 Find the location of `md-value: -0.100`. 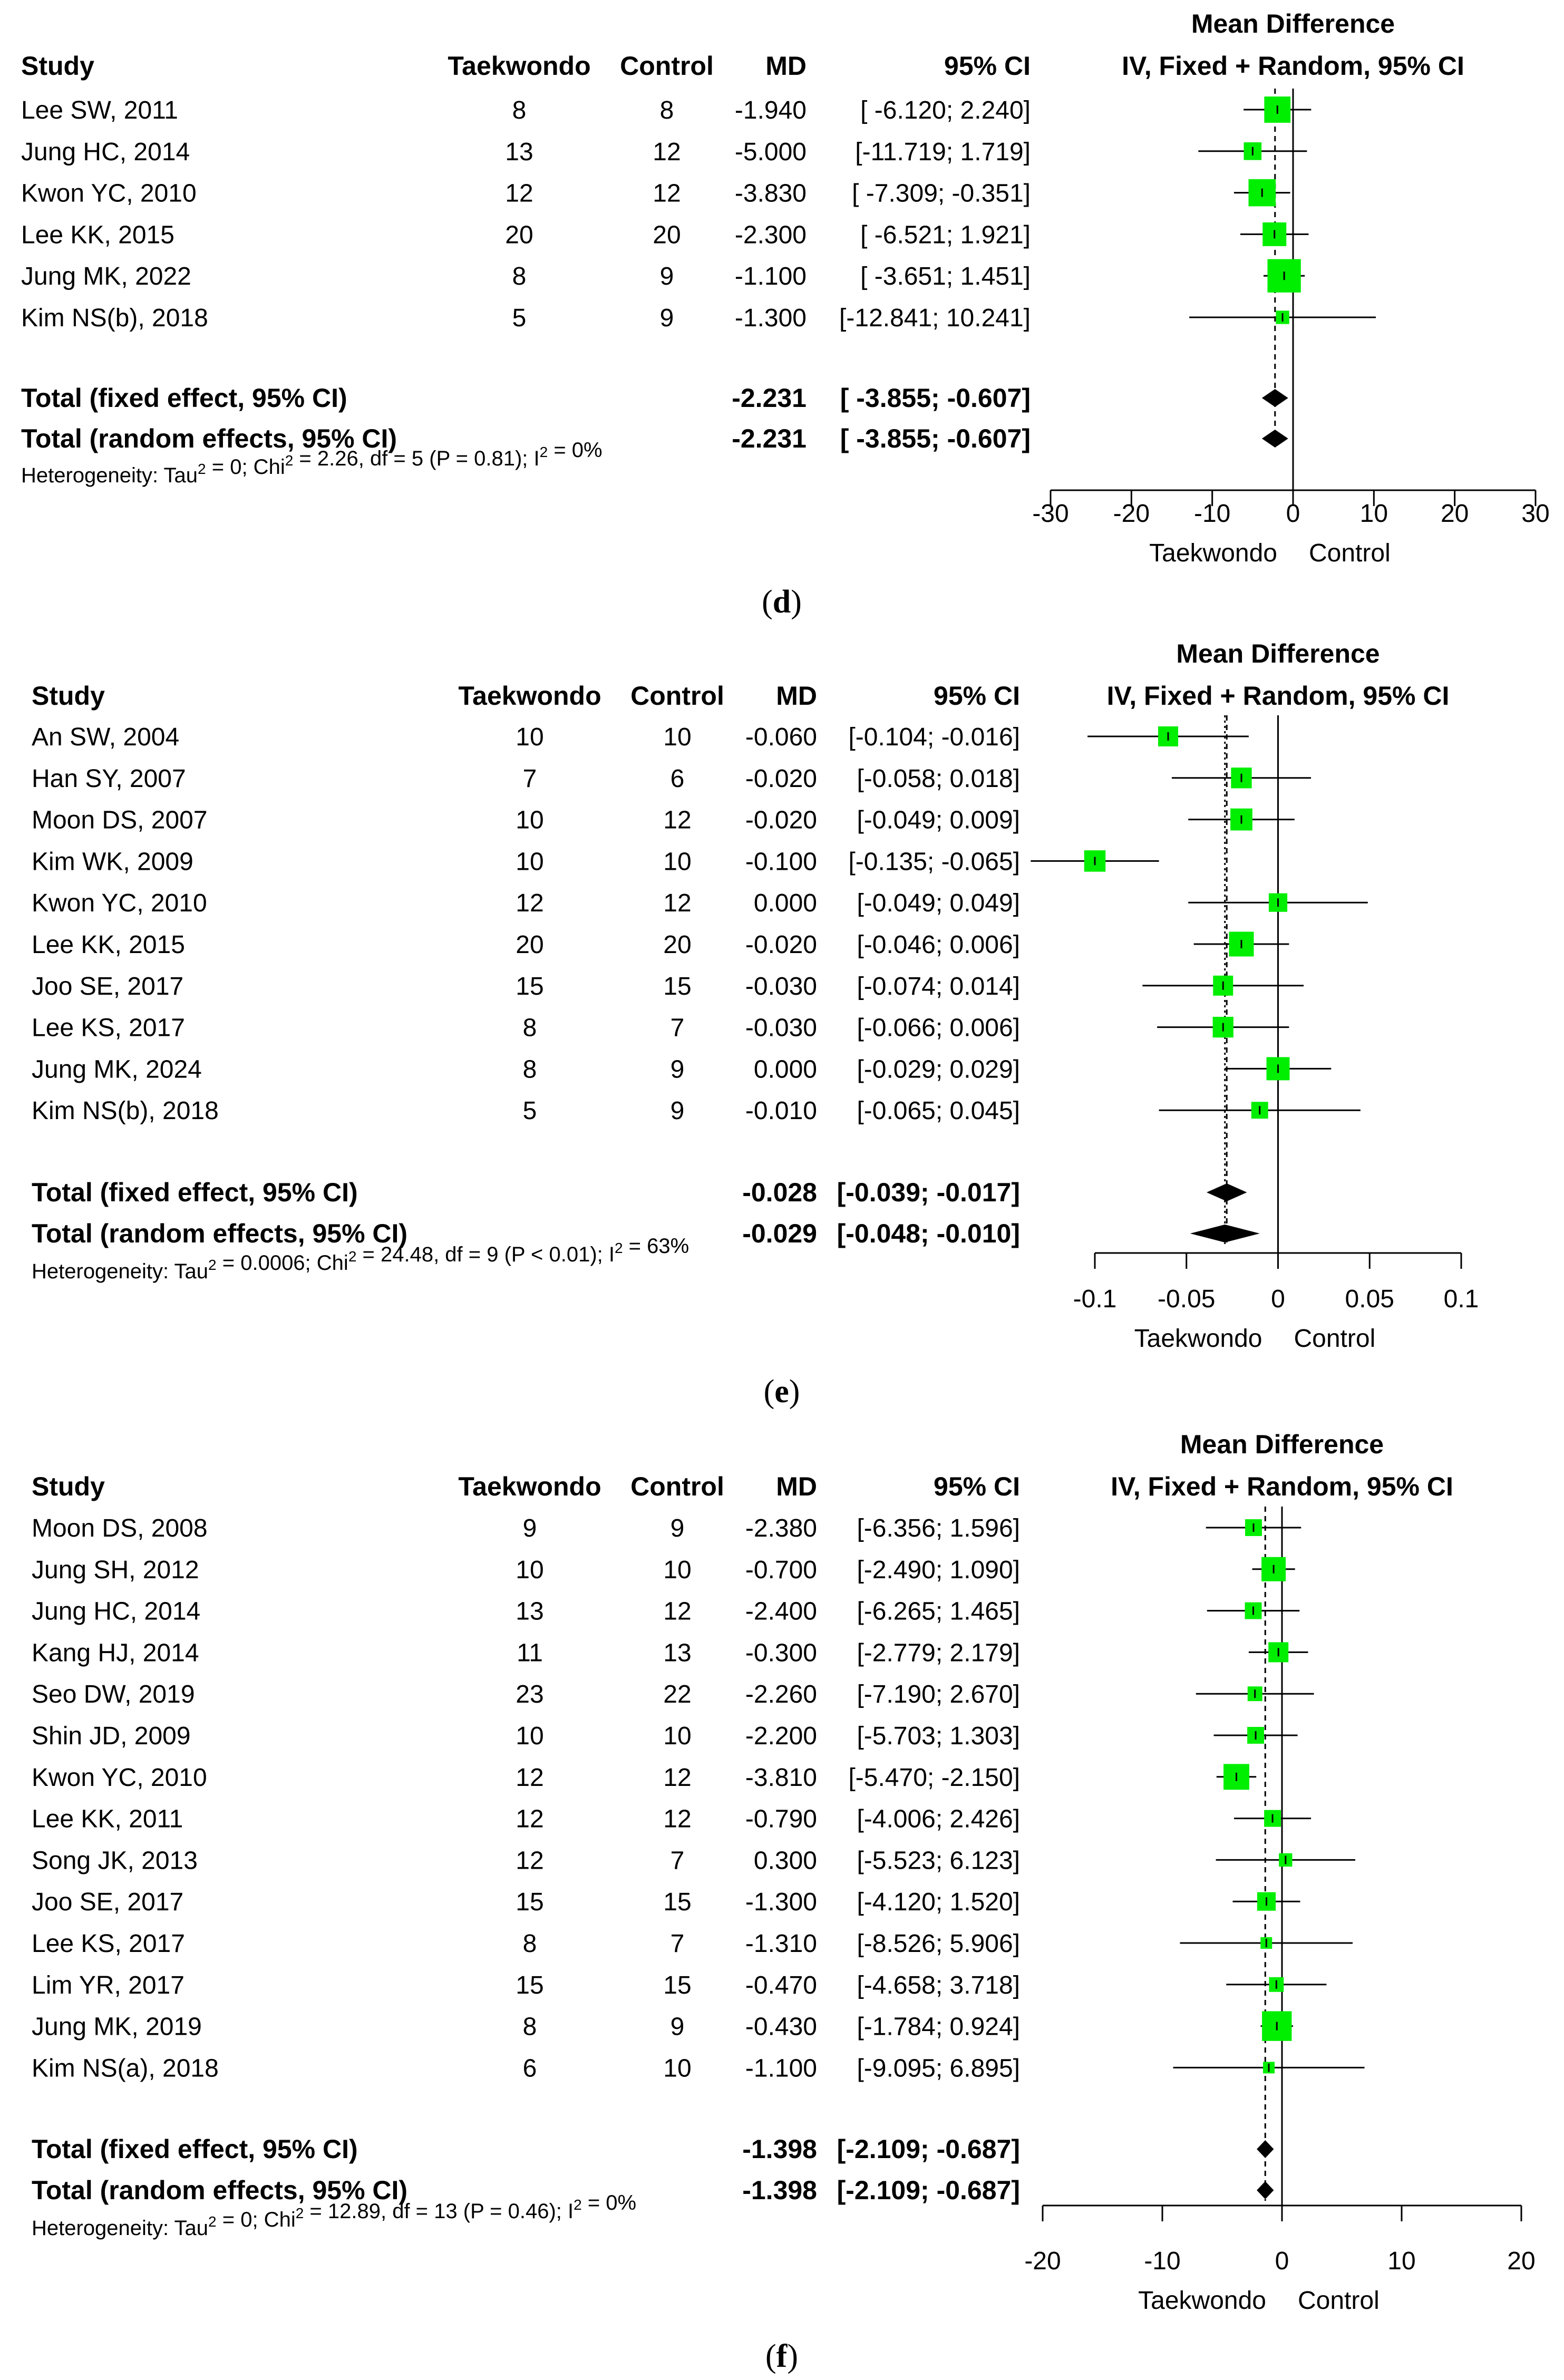

md-value: -0.100 is located at coordinates (781, 862).